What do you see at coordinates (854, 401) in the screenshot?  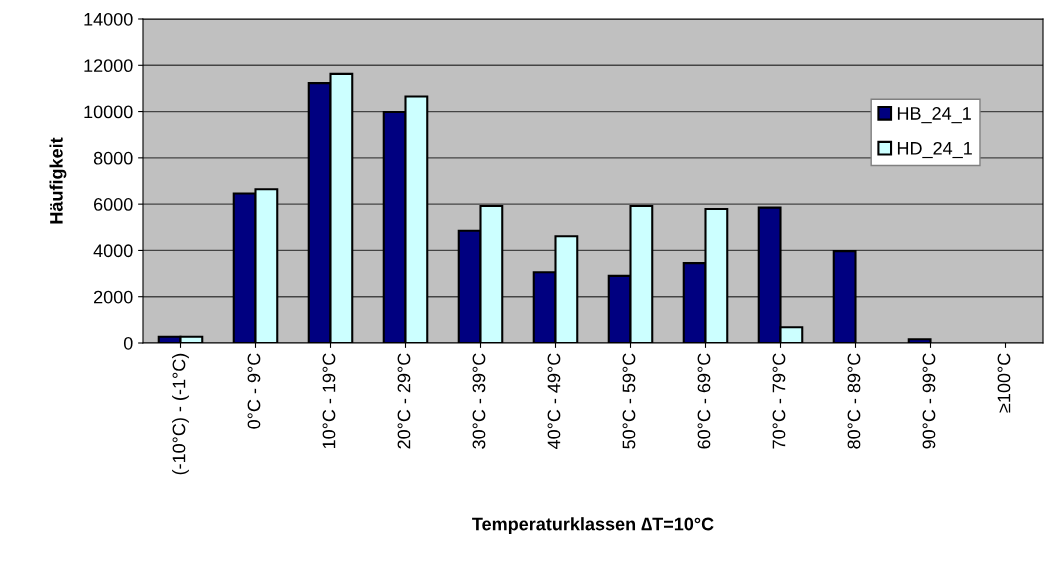 I see `x-tick-label: 80°C - 89°C` at bounding box center [854, 401].